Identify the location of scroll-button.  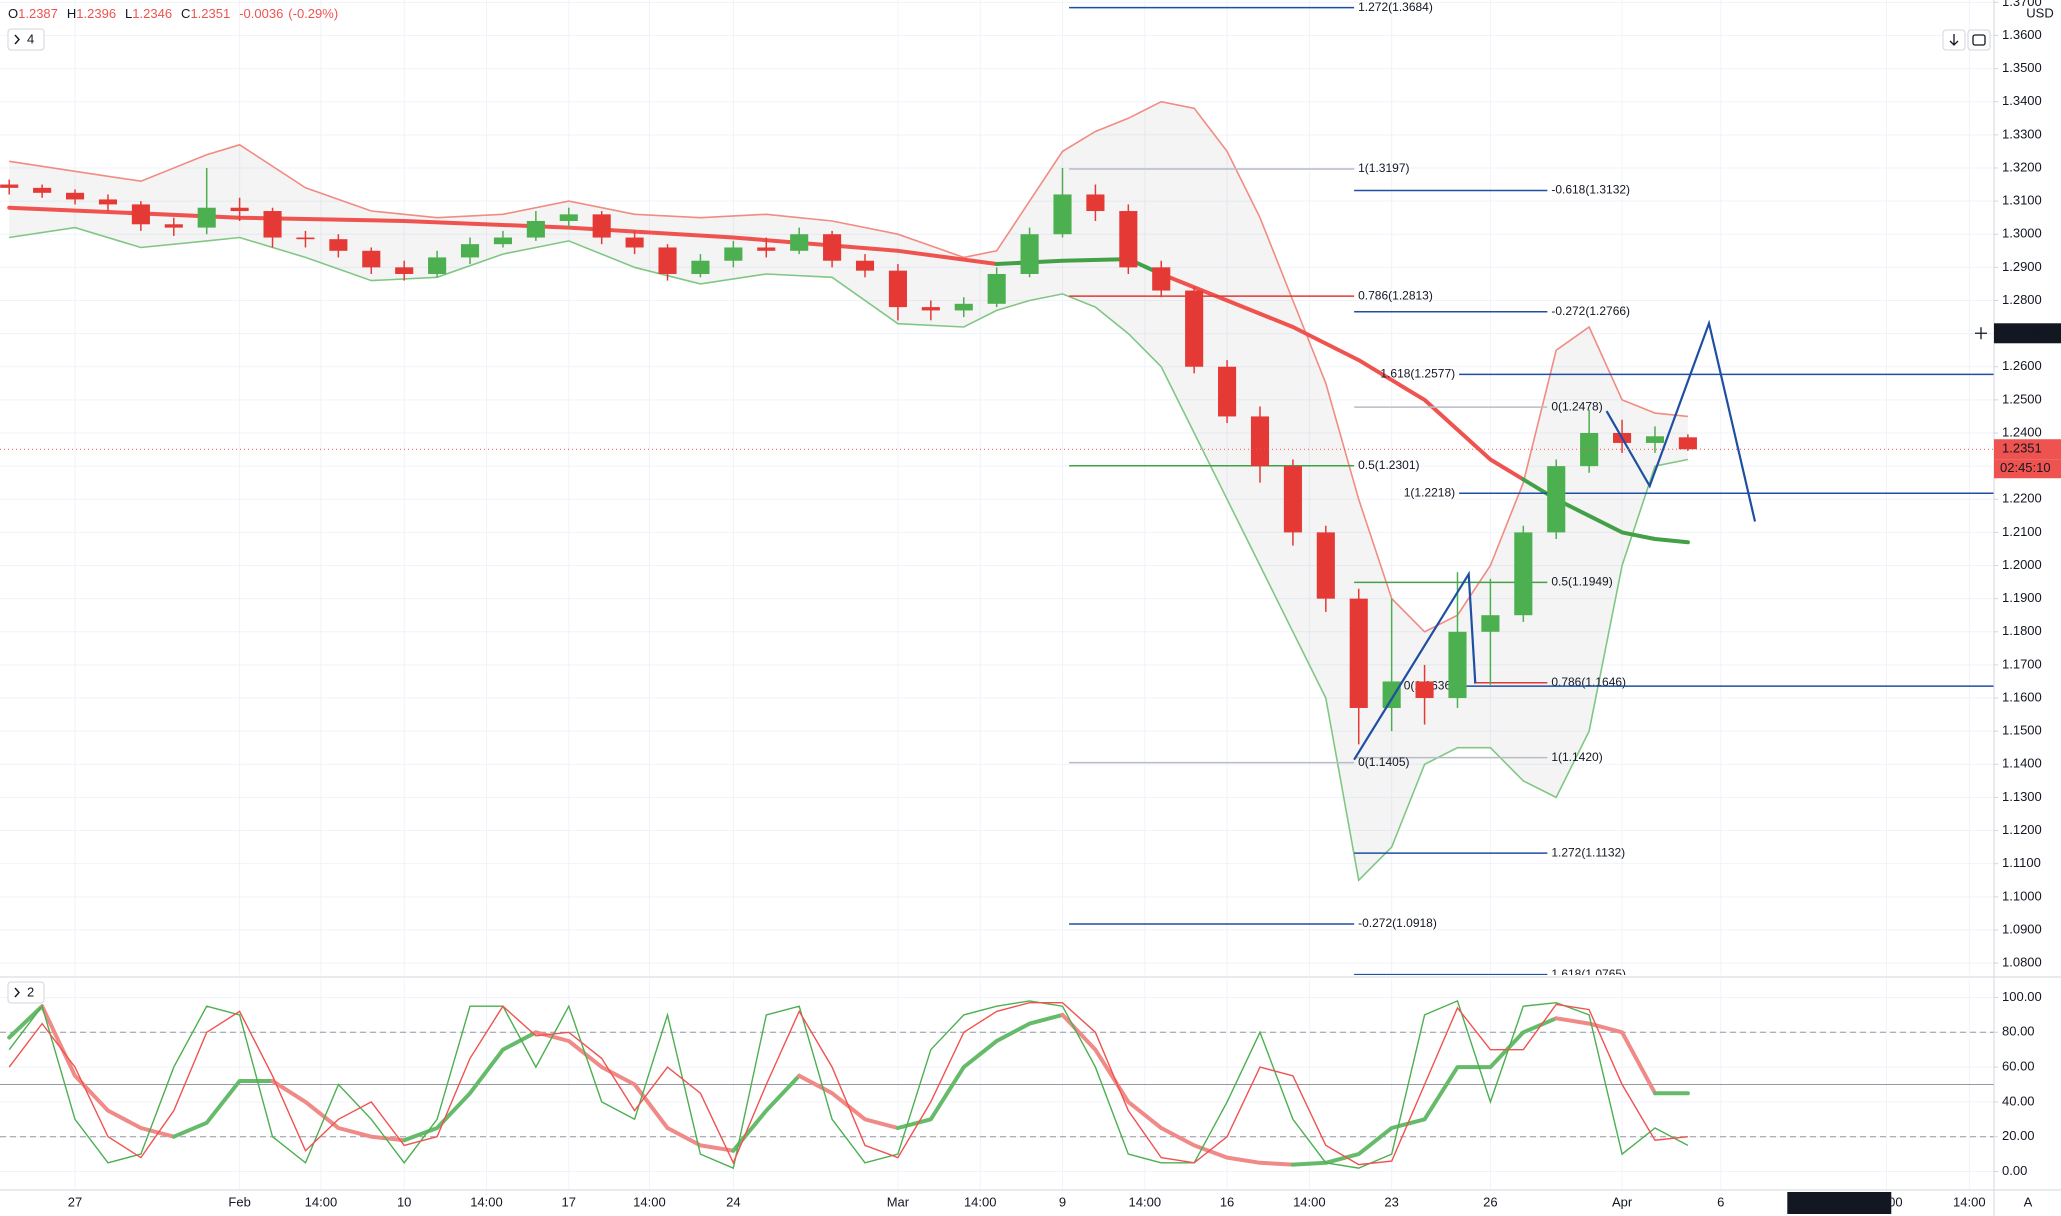
(1954, 40).